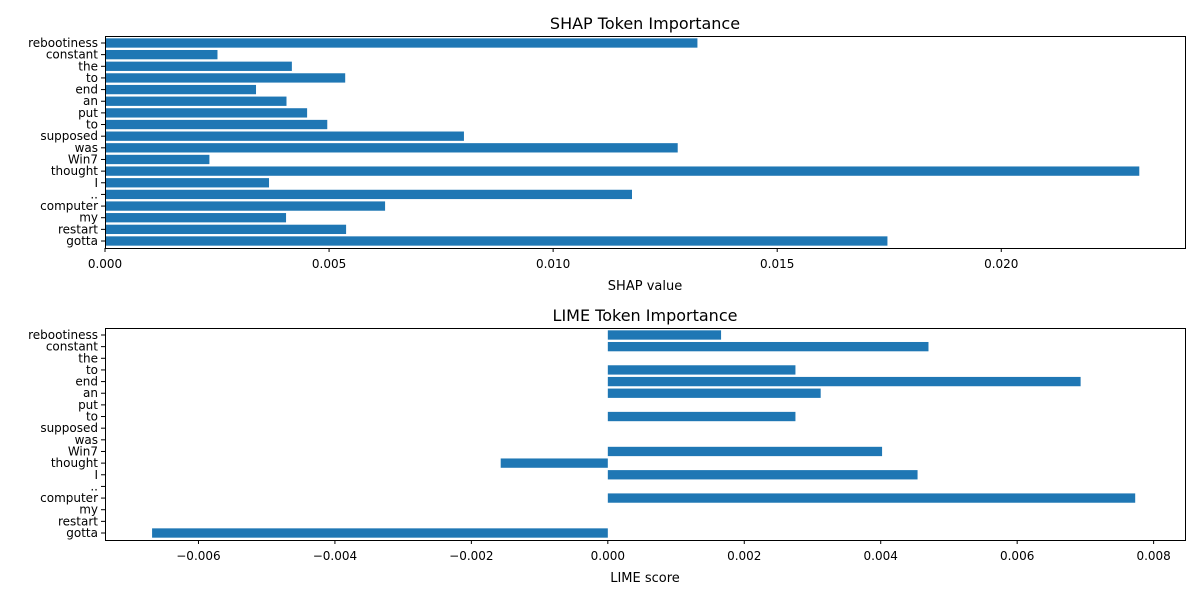 The height and width of the screenshot is (600, 1200). I want to click on x-tick-label: 0.015, so click(777, 264).